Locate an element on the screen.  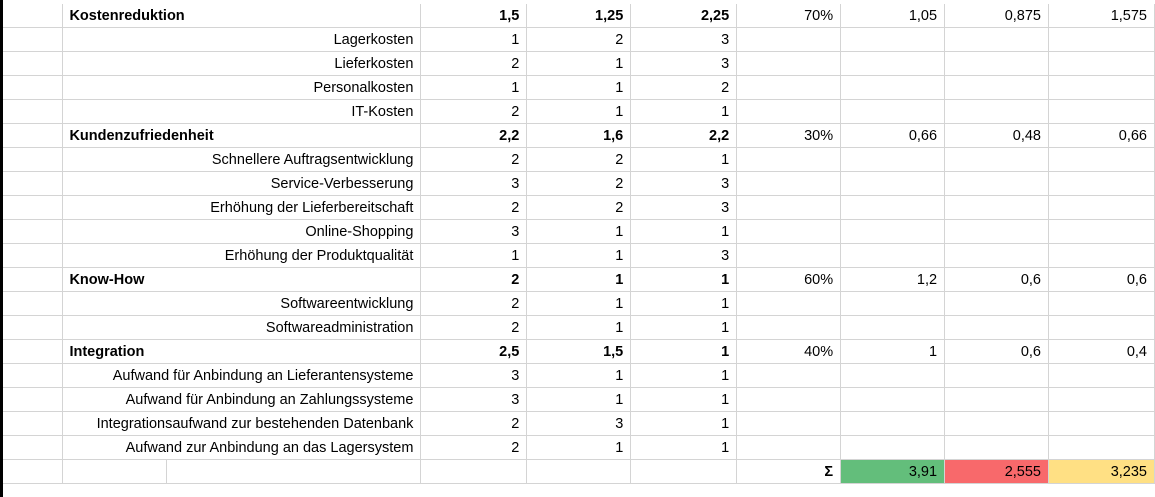
weighted-c-cell: 1,575 is located at coordinates (1101, 16).